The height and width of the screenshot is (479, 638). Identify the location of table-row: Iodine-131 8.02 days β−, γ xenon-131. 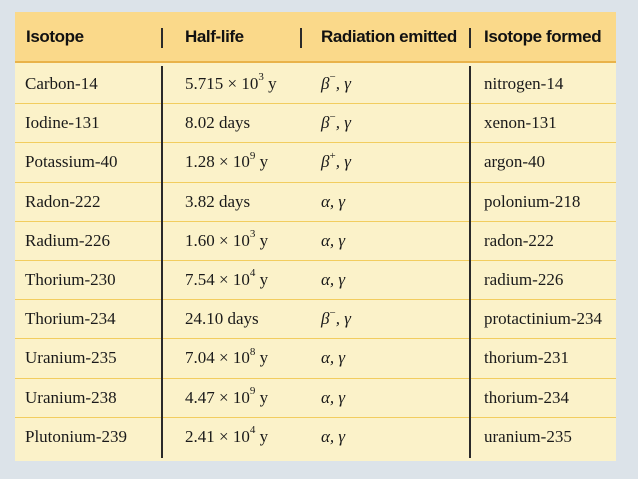
(315, 124).